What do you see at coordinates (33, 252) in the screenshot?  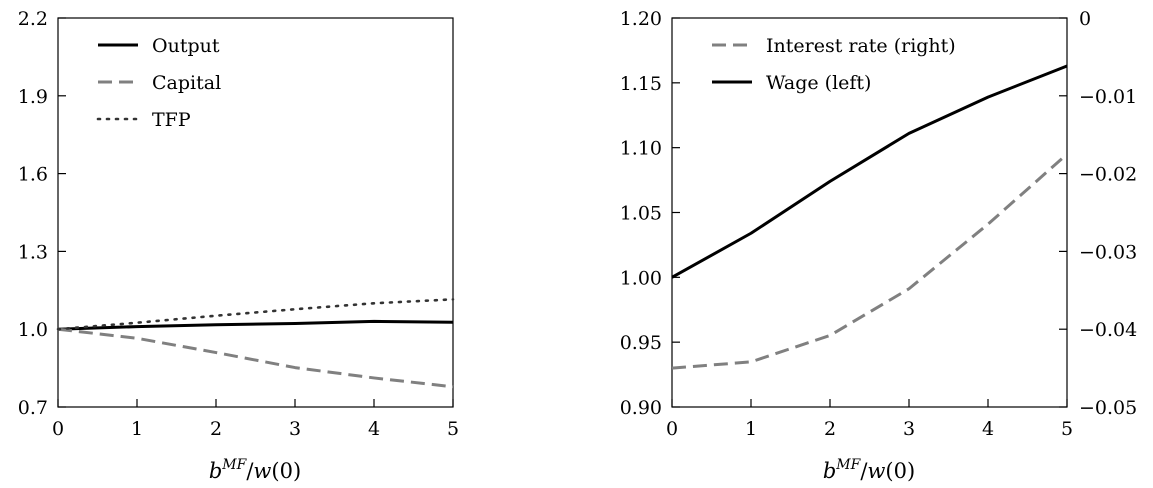 I see `y-tick-label: 1.3` at bounding box center [33, 252].